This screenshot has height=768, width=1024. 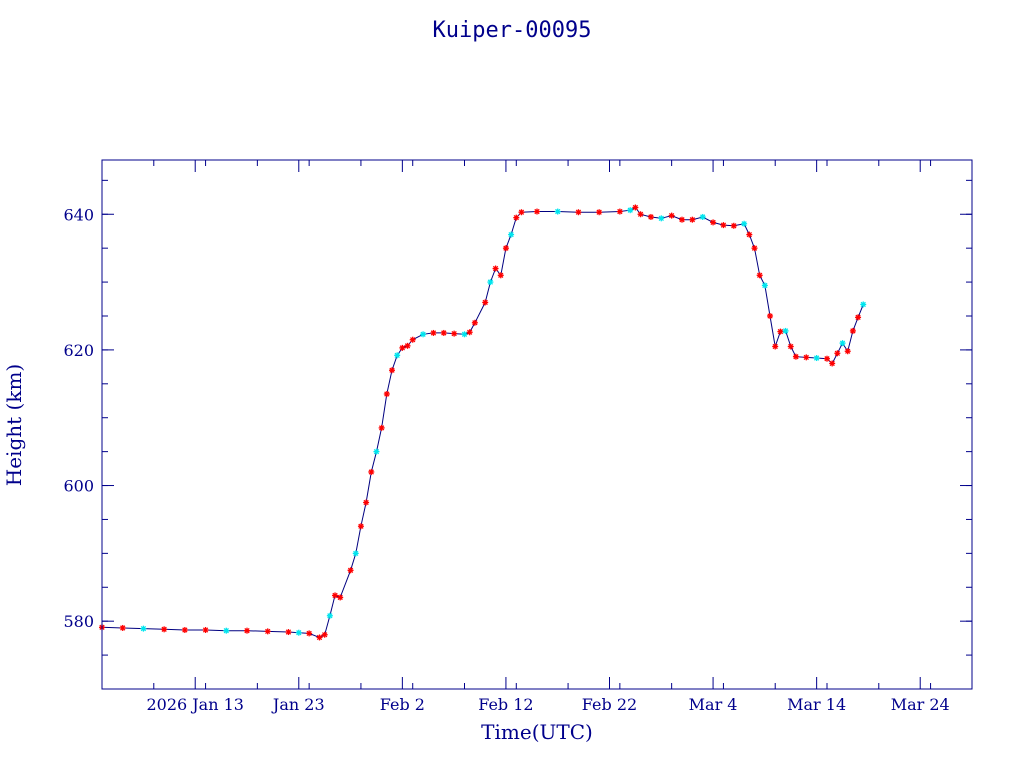 I want to click on y-tick-label: 580, so click(x=78, y=621).